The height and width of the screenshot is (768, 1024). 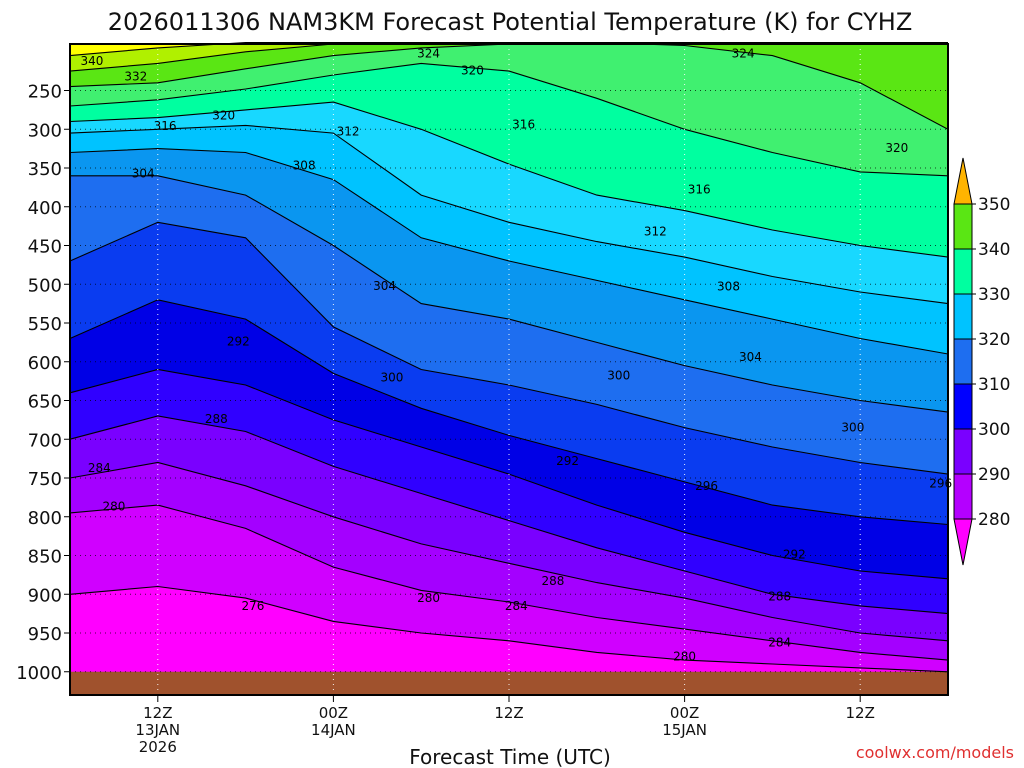 What do you see at coordinates (135, 77) in the screenshot?
I see `contour-label-332: 332` at bounding box center [135, 77].